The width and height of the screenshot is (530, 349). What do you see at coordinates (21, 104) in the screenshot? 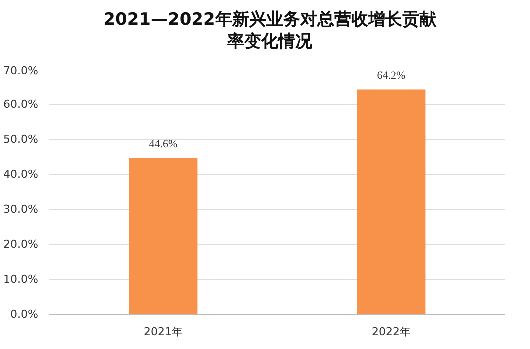
I see `y-tick-label: 60.0%` at bounding box center [21, 104].